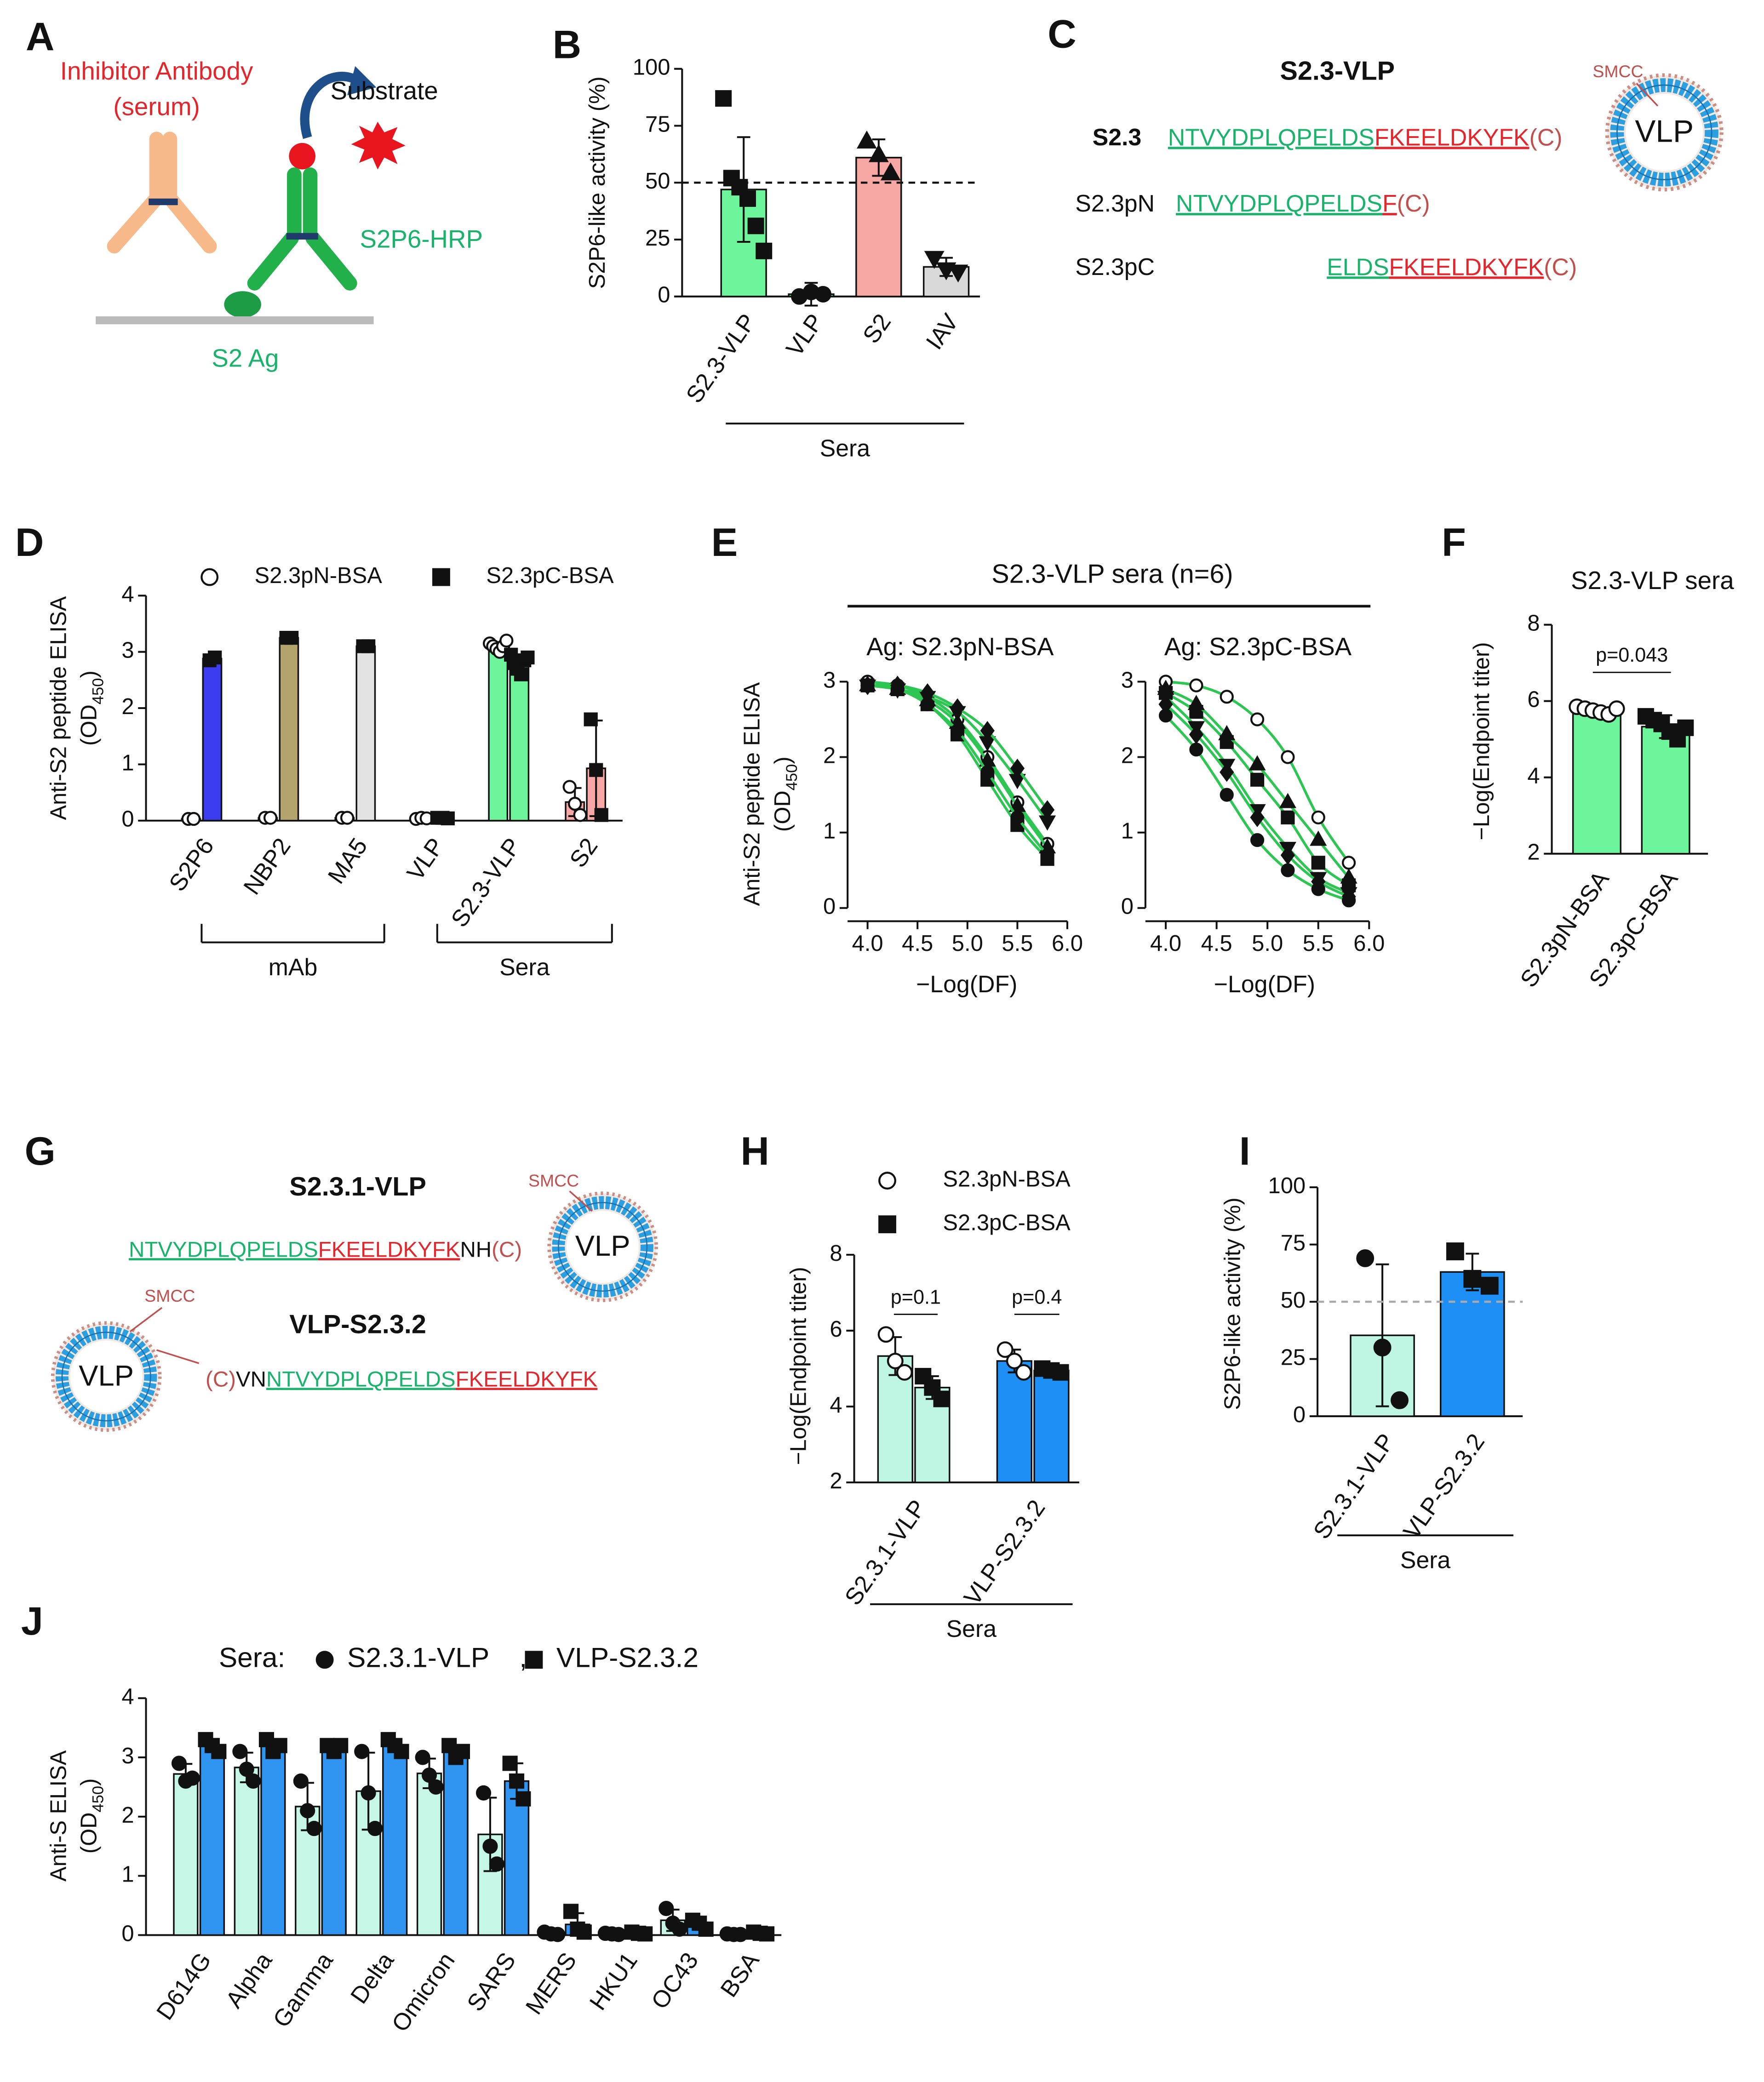  Describe the element at coordinates (651, 67) in the screenshot. I see `y-tick-label: 100` at that location.